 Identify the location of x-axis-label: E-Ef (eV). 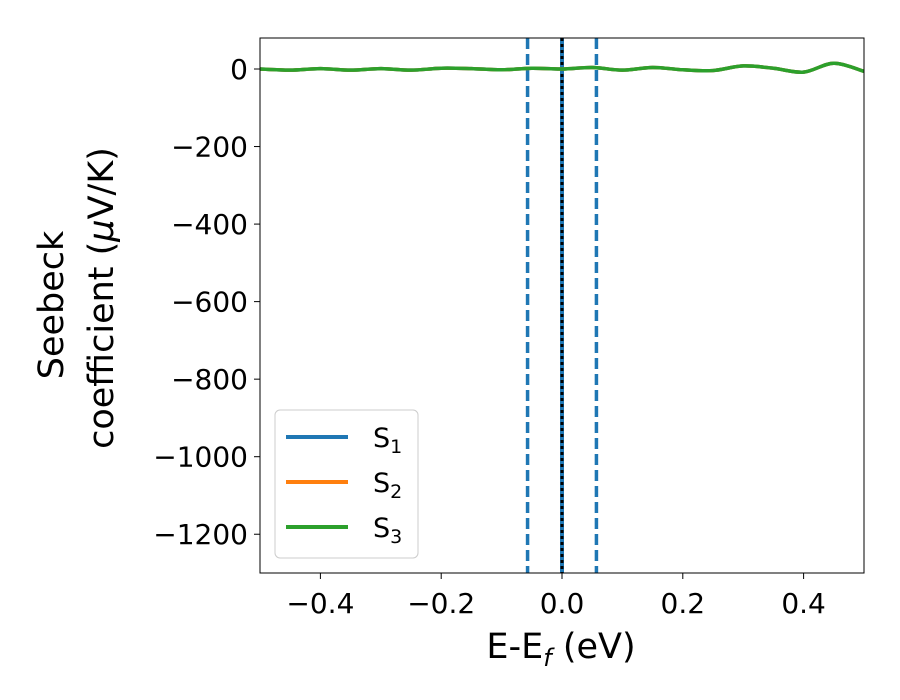
(560, 649).